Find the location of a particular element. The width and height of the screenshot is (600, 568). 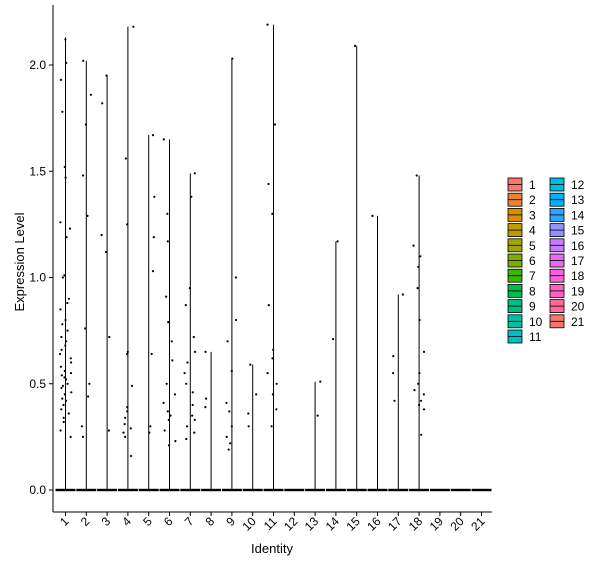

x-tick-label-13: 13 is located at coordinates (312, 524).